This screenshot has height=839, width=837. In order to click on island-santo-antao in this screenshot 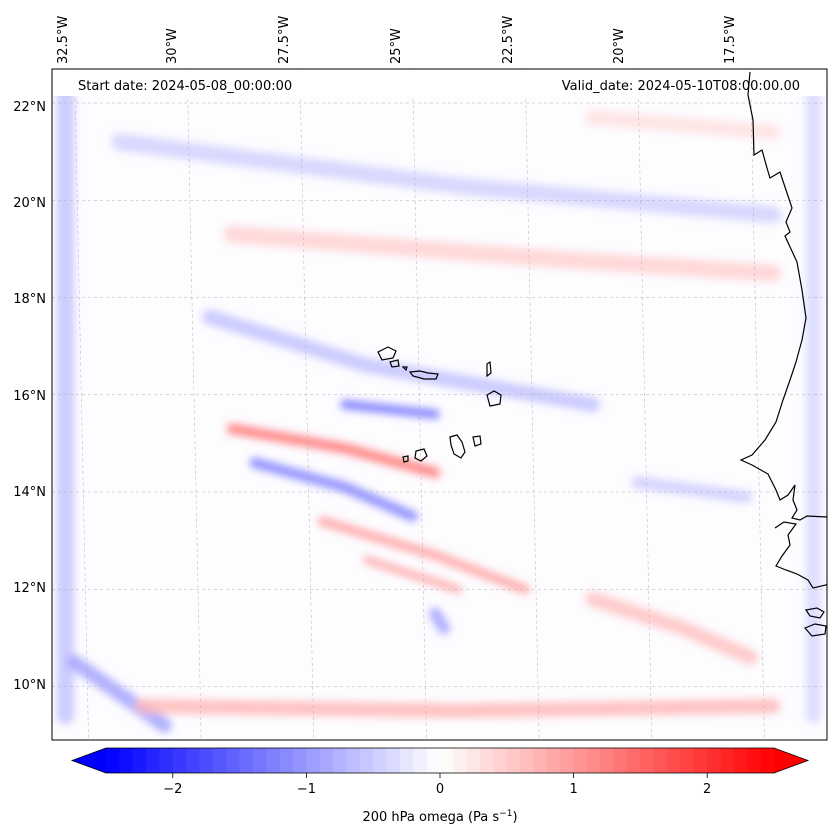, I will do `click(387, 353)`.